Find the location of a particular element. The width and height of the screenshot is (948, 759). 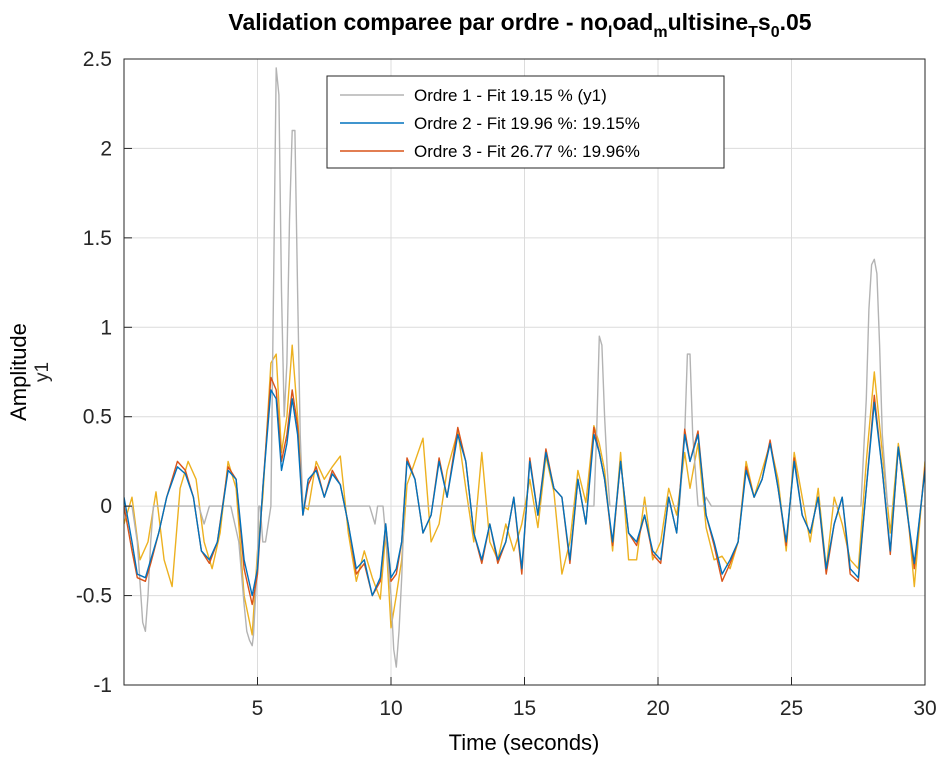

legend-label-1: Ordre 1 - Fit 19.15 % (y1) is located at coordinates (510, 95).